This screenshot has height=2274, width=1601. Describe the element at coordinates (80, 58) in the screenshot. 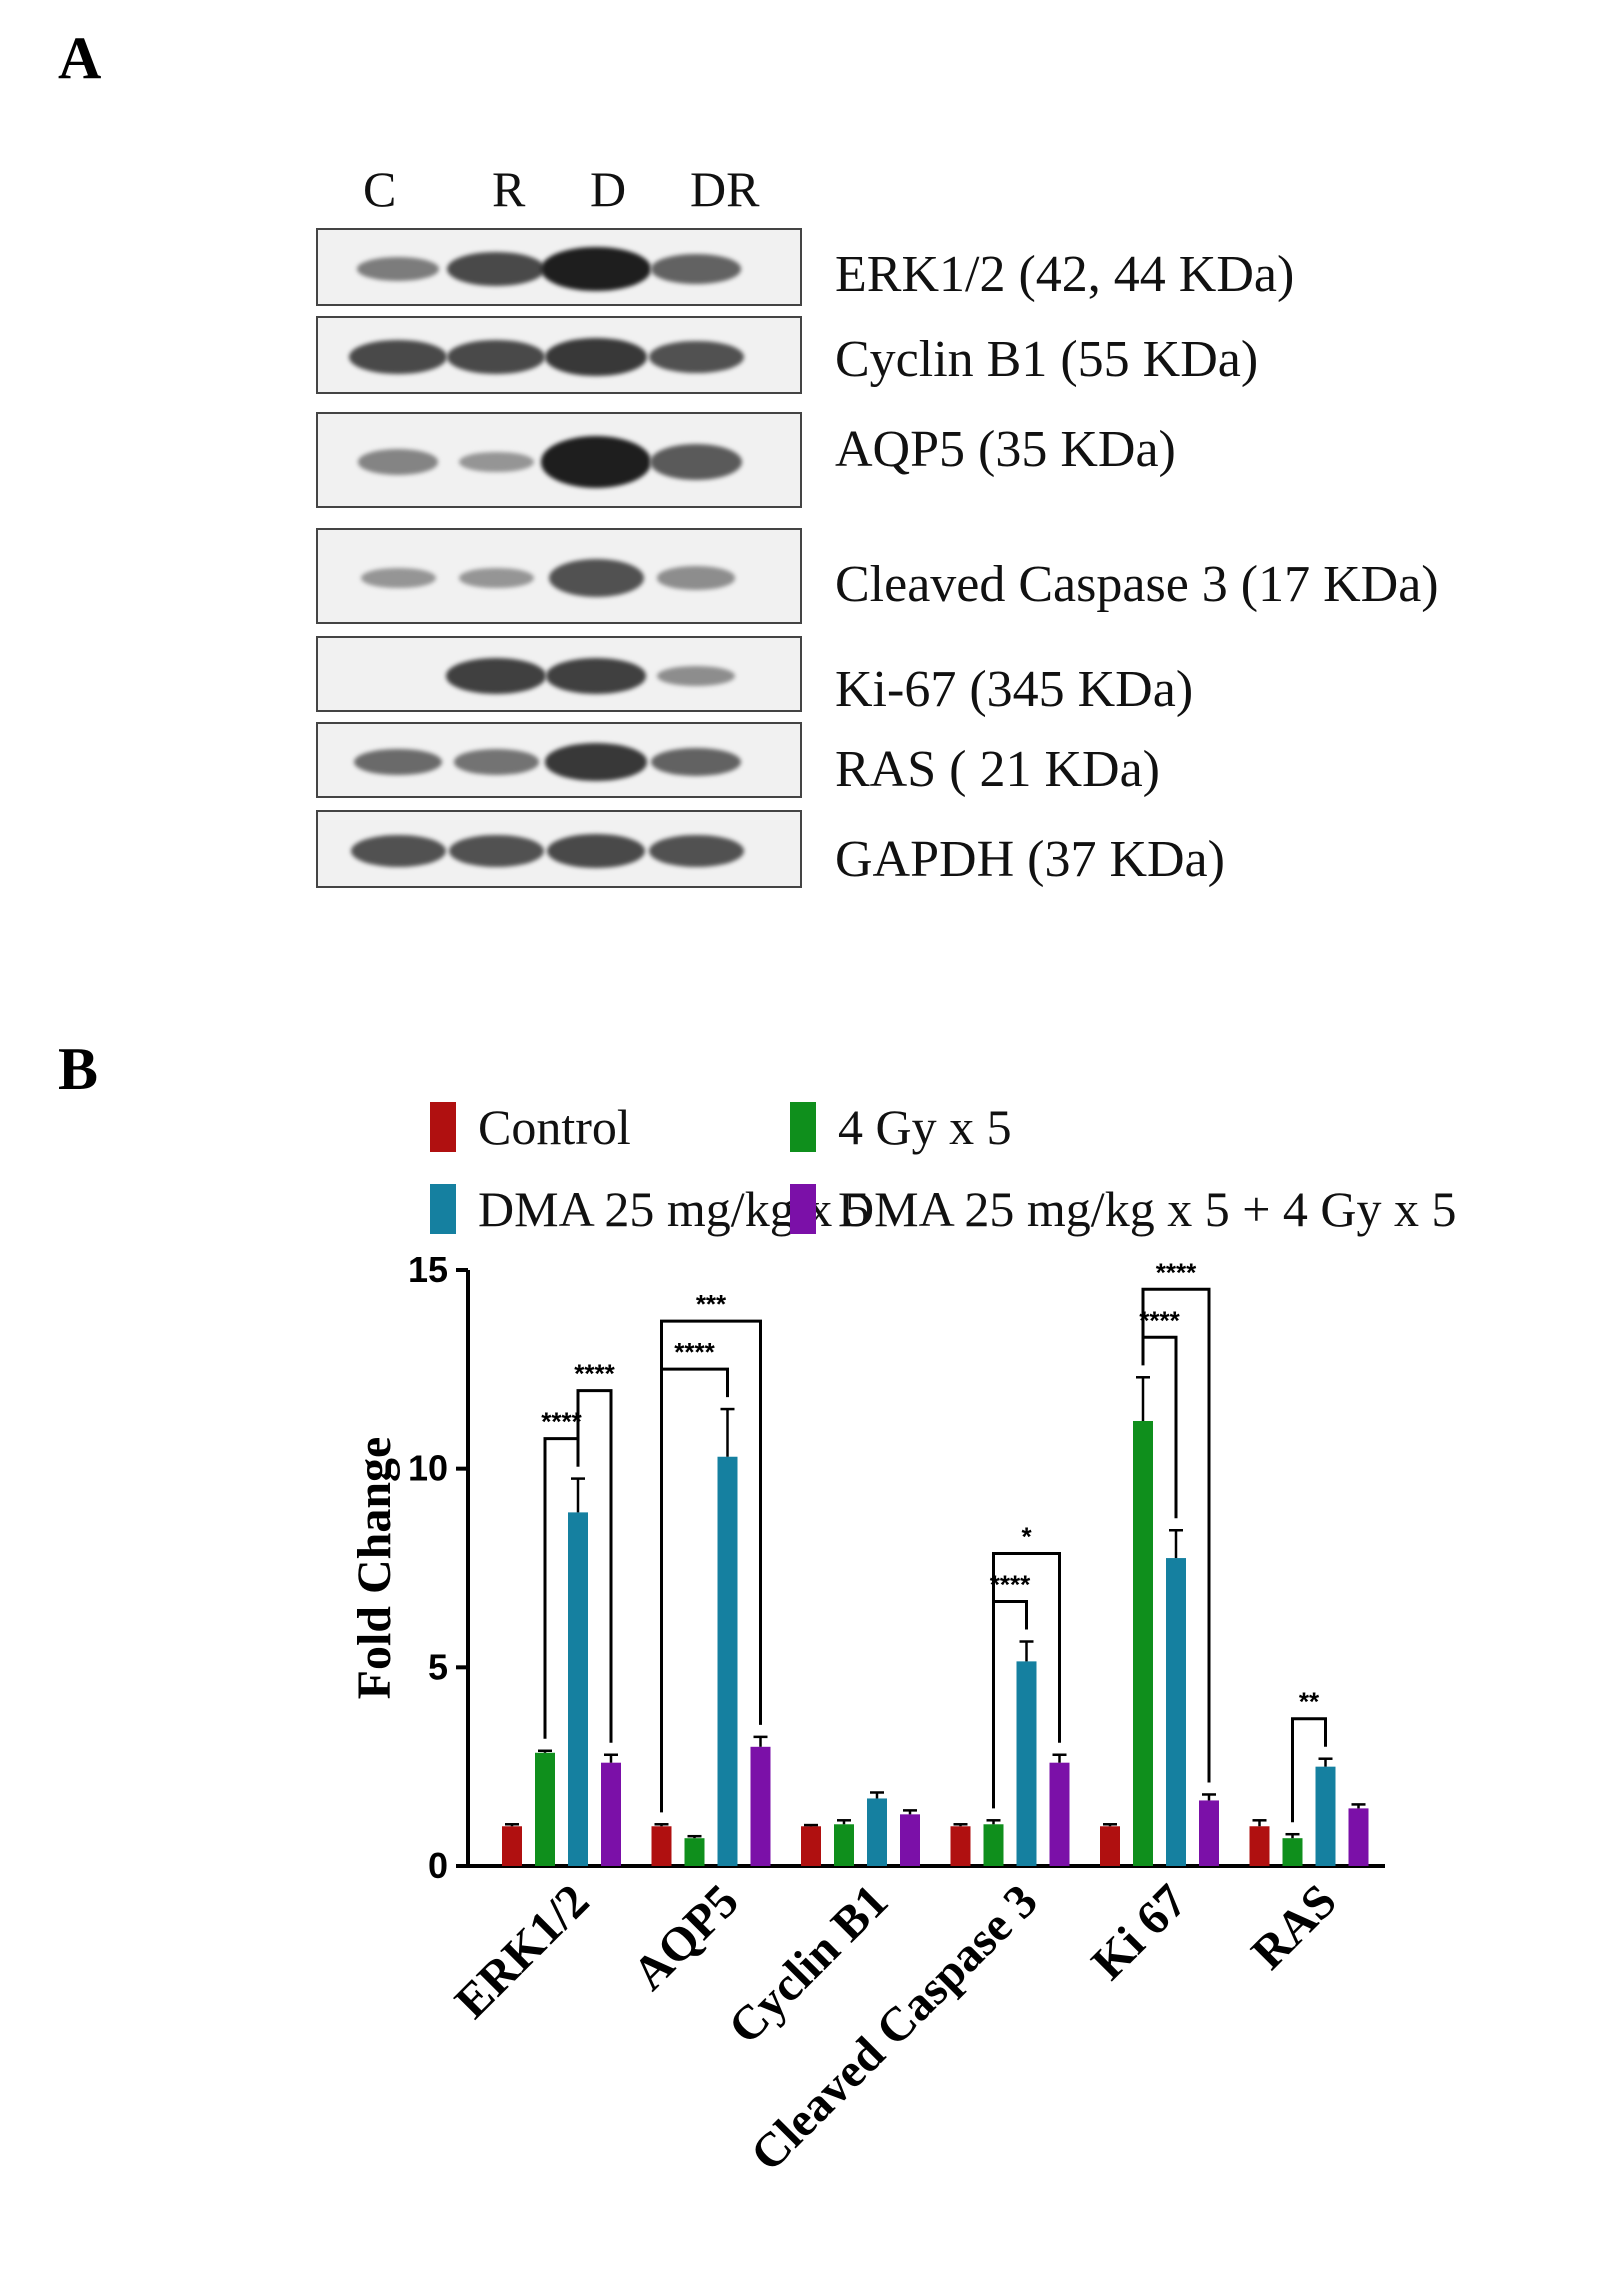

I see `panel-a-label: A` at that location.